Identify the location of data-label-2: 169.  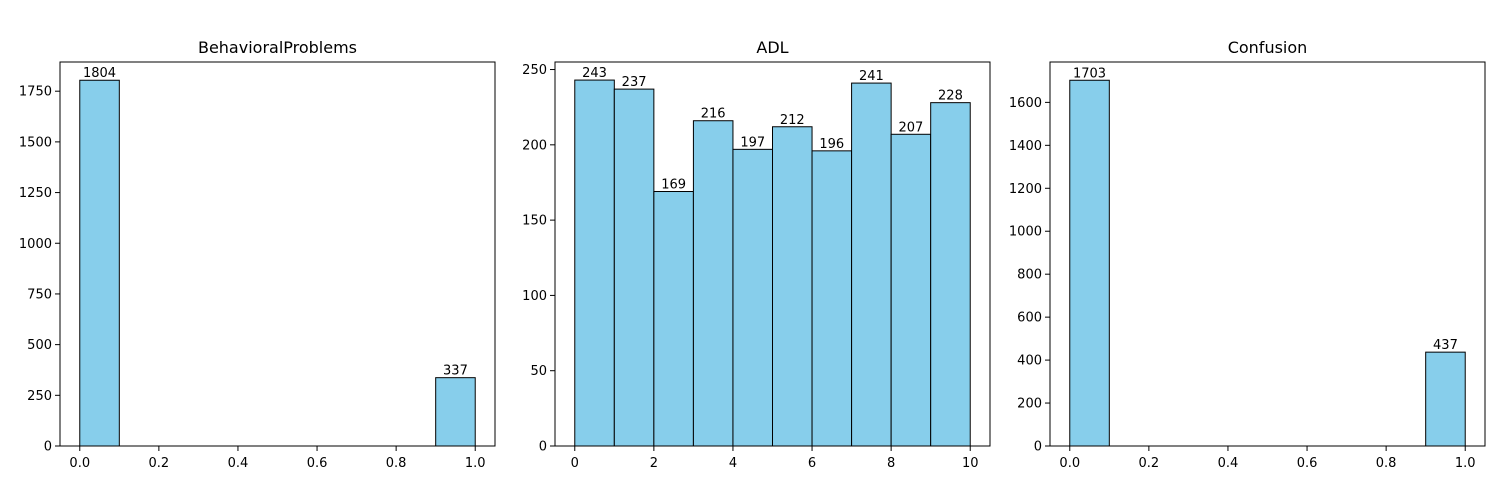
(673, 185).